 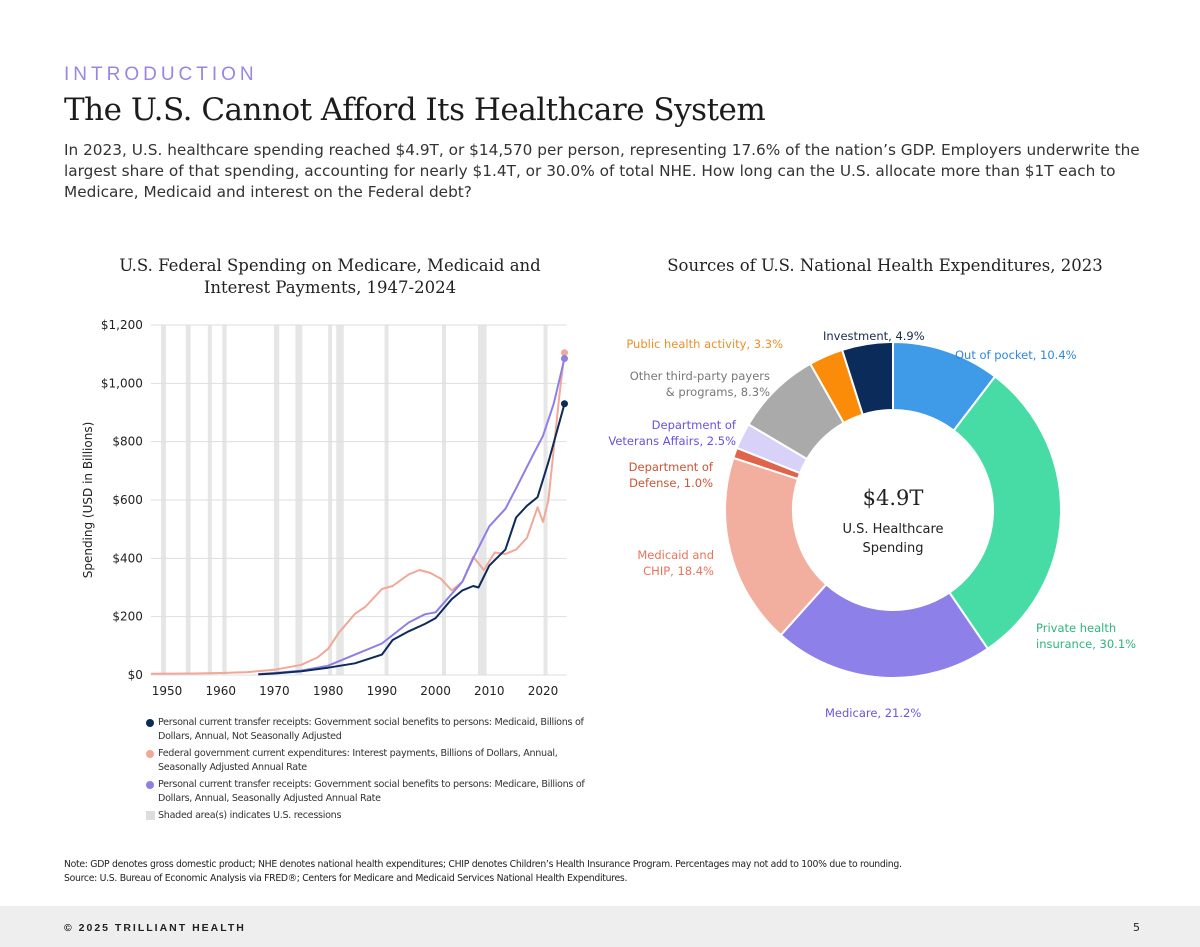 I want to click on label-line: Private health, so click(x=1076, y=628).